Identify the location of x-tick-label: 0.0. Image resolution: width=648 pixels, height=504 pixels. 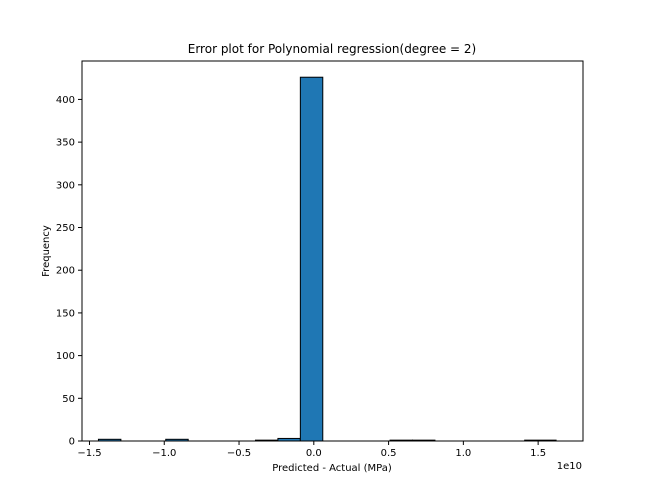
(314, 453).